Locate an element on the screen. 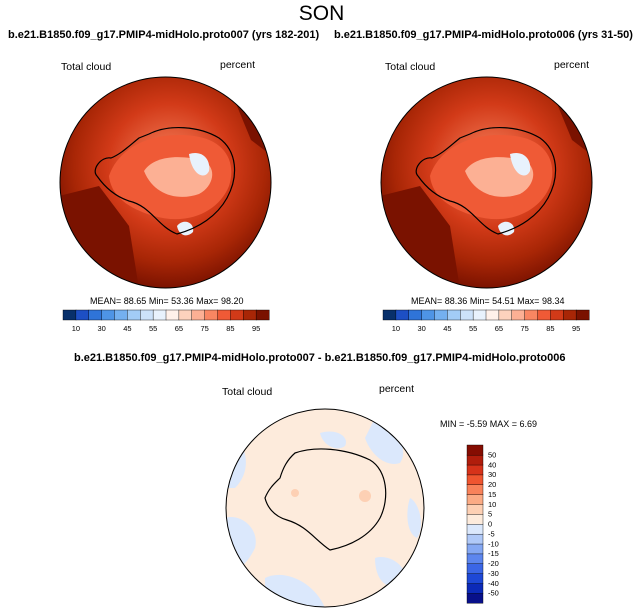  diff-variable-label: Total cloud is located at coordinates (247, 392).